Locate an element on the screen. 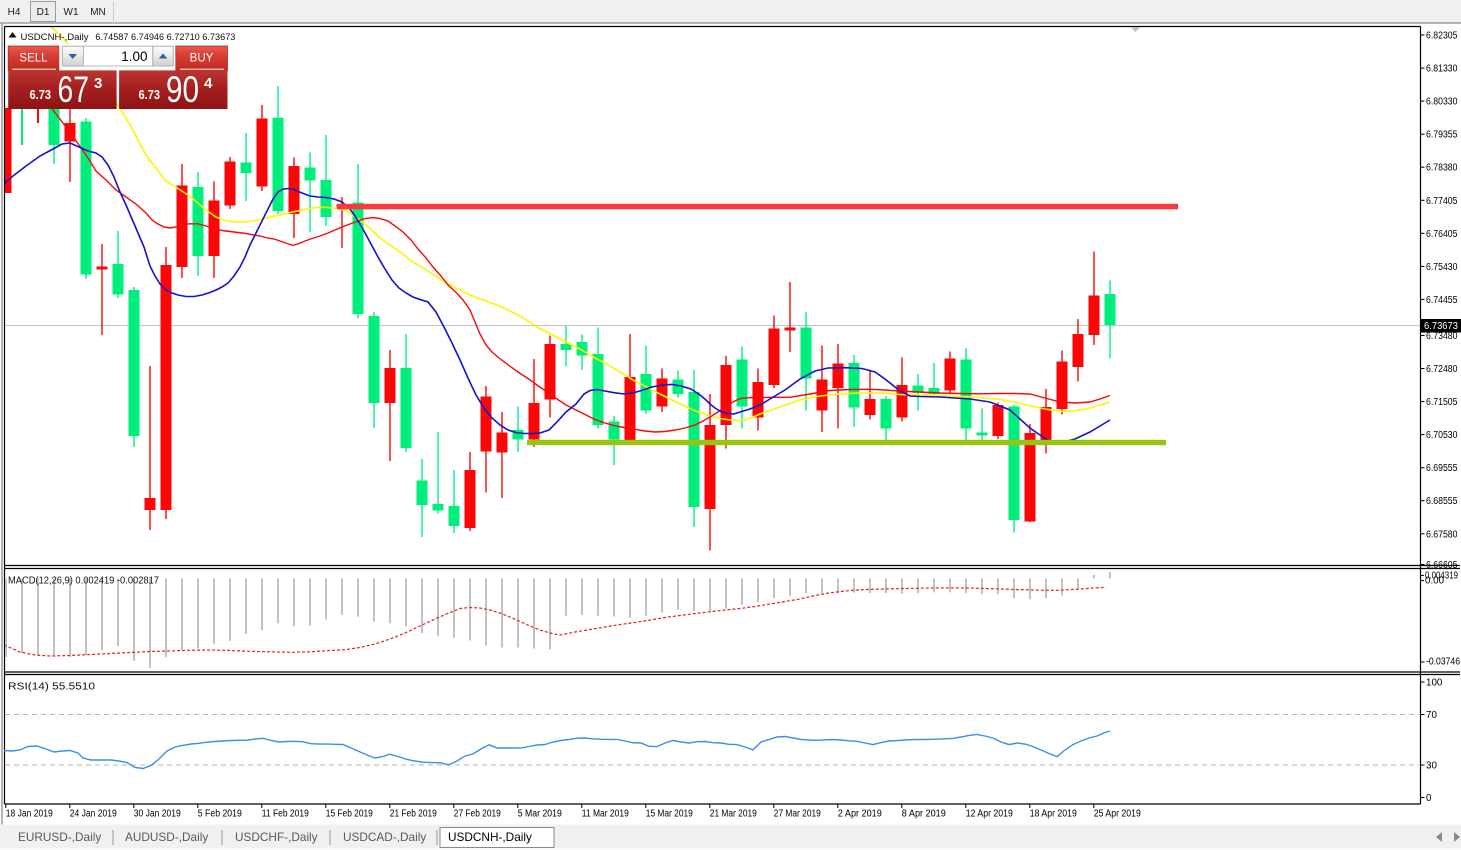 The height and width of the screenshot is (850, 1461). svg-text: 6.81330 is located at coordinates (1442, 69).